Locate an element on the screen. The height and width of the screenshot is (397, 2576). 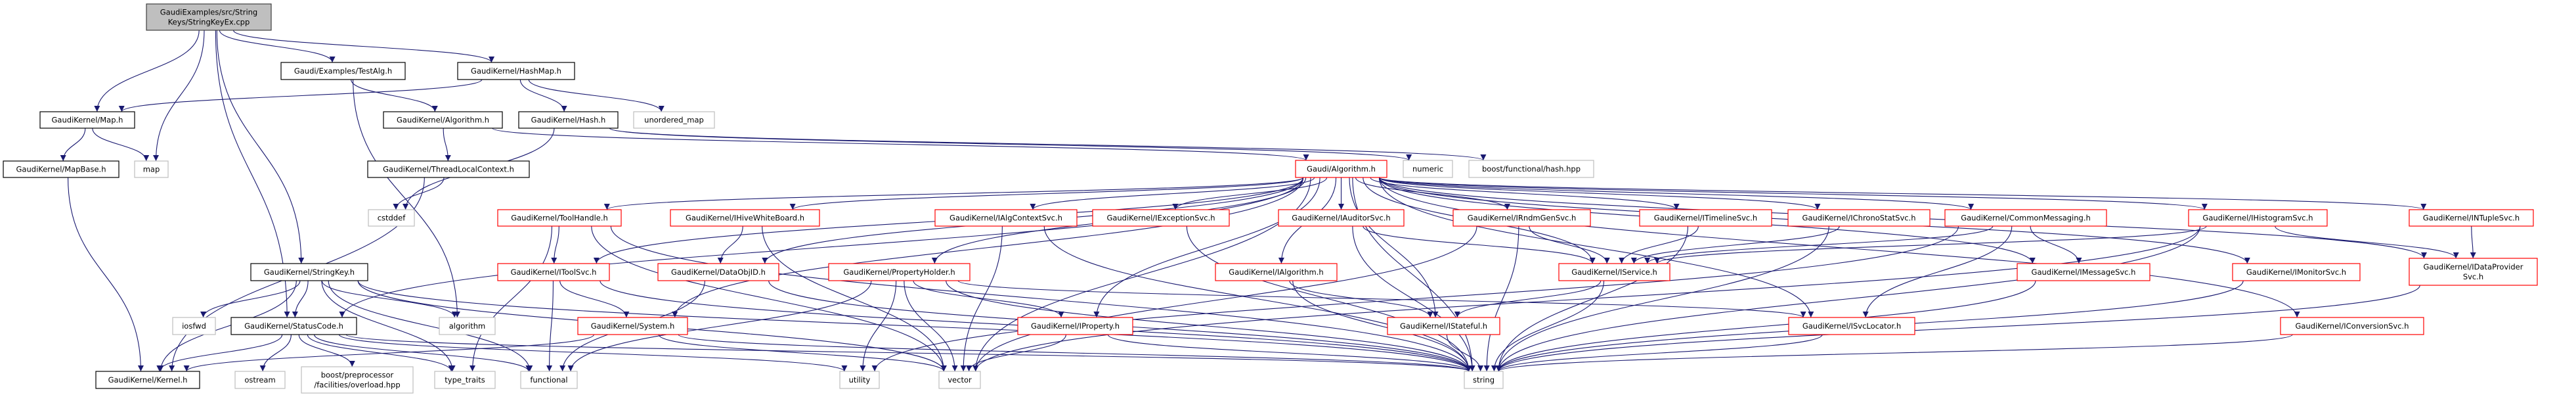
file-node: GaudiKernel/IExceptionSvc.h is located at coordinates (1161, 218).